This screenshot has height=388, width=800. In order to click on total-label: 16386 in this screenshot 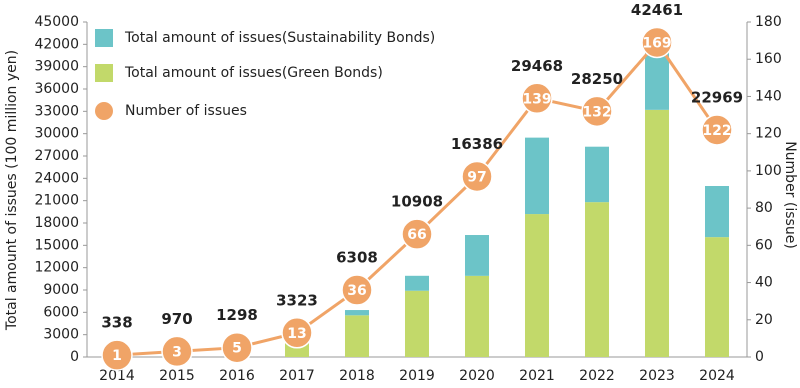, I will do `click(477, 144)`.